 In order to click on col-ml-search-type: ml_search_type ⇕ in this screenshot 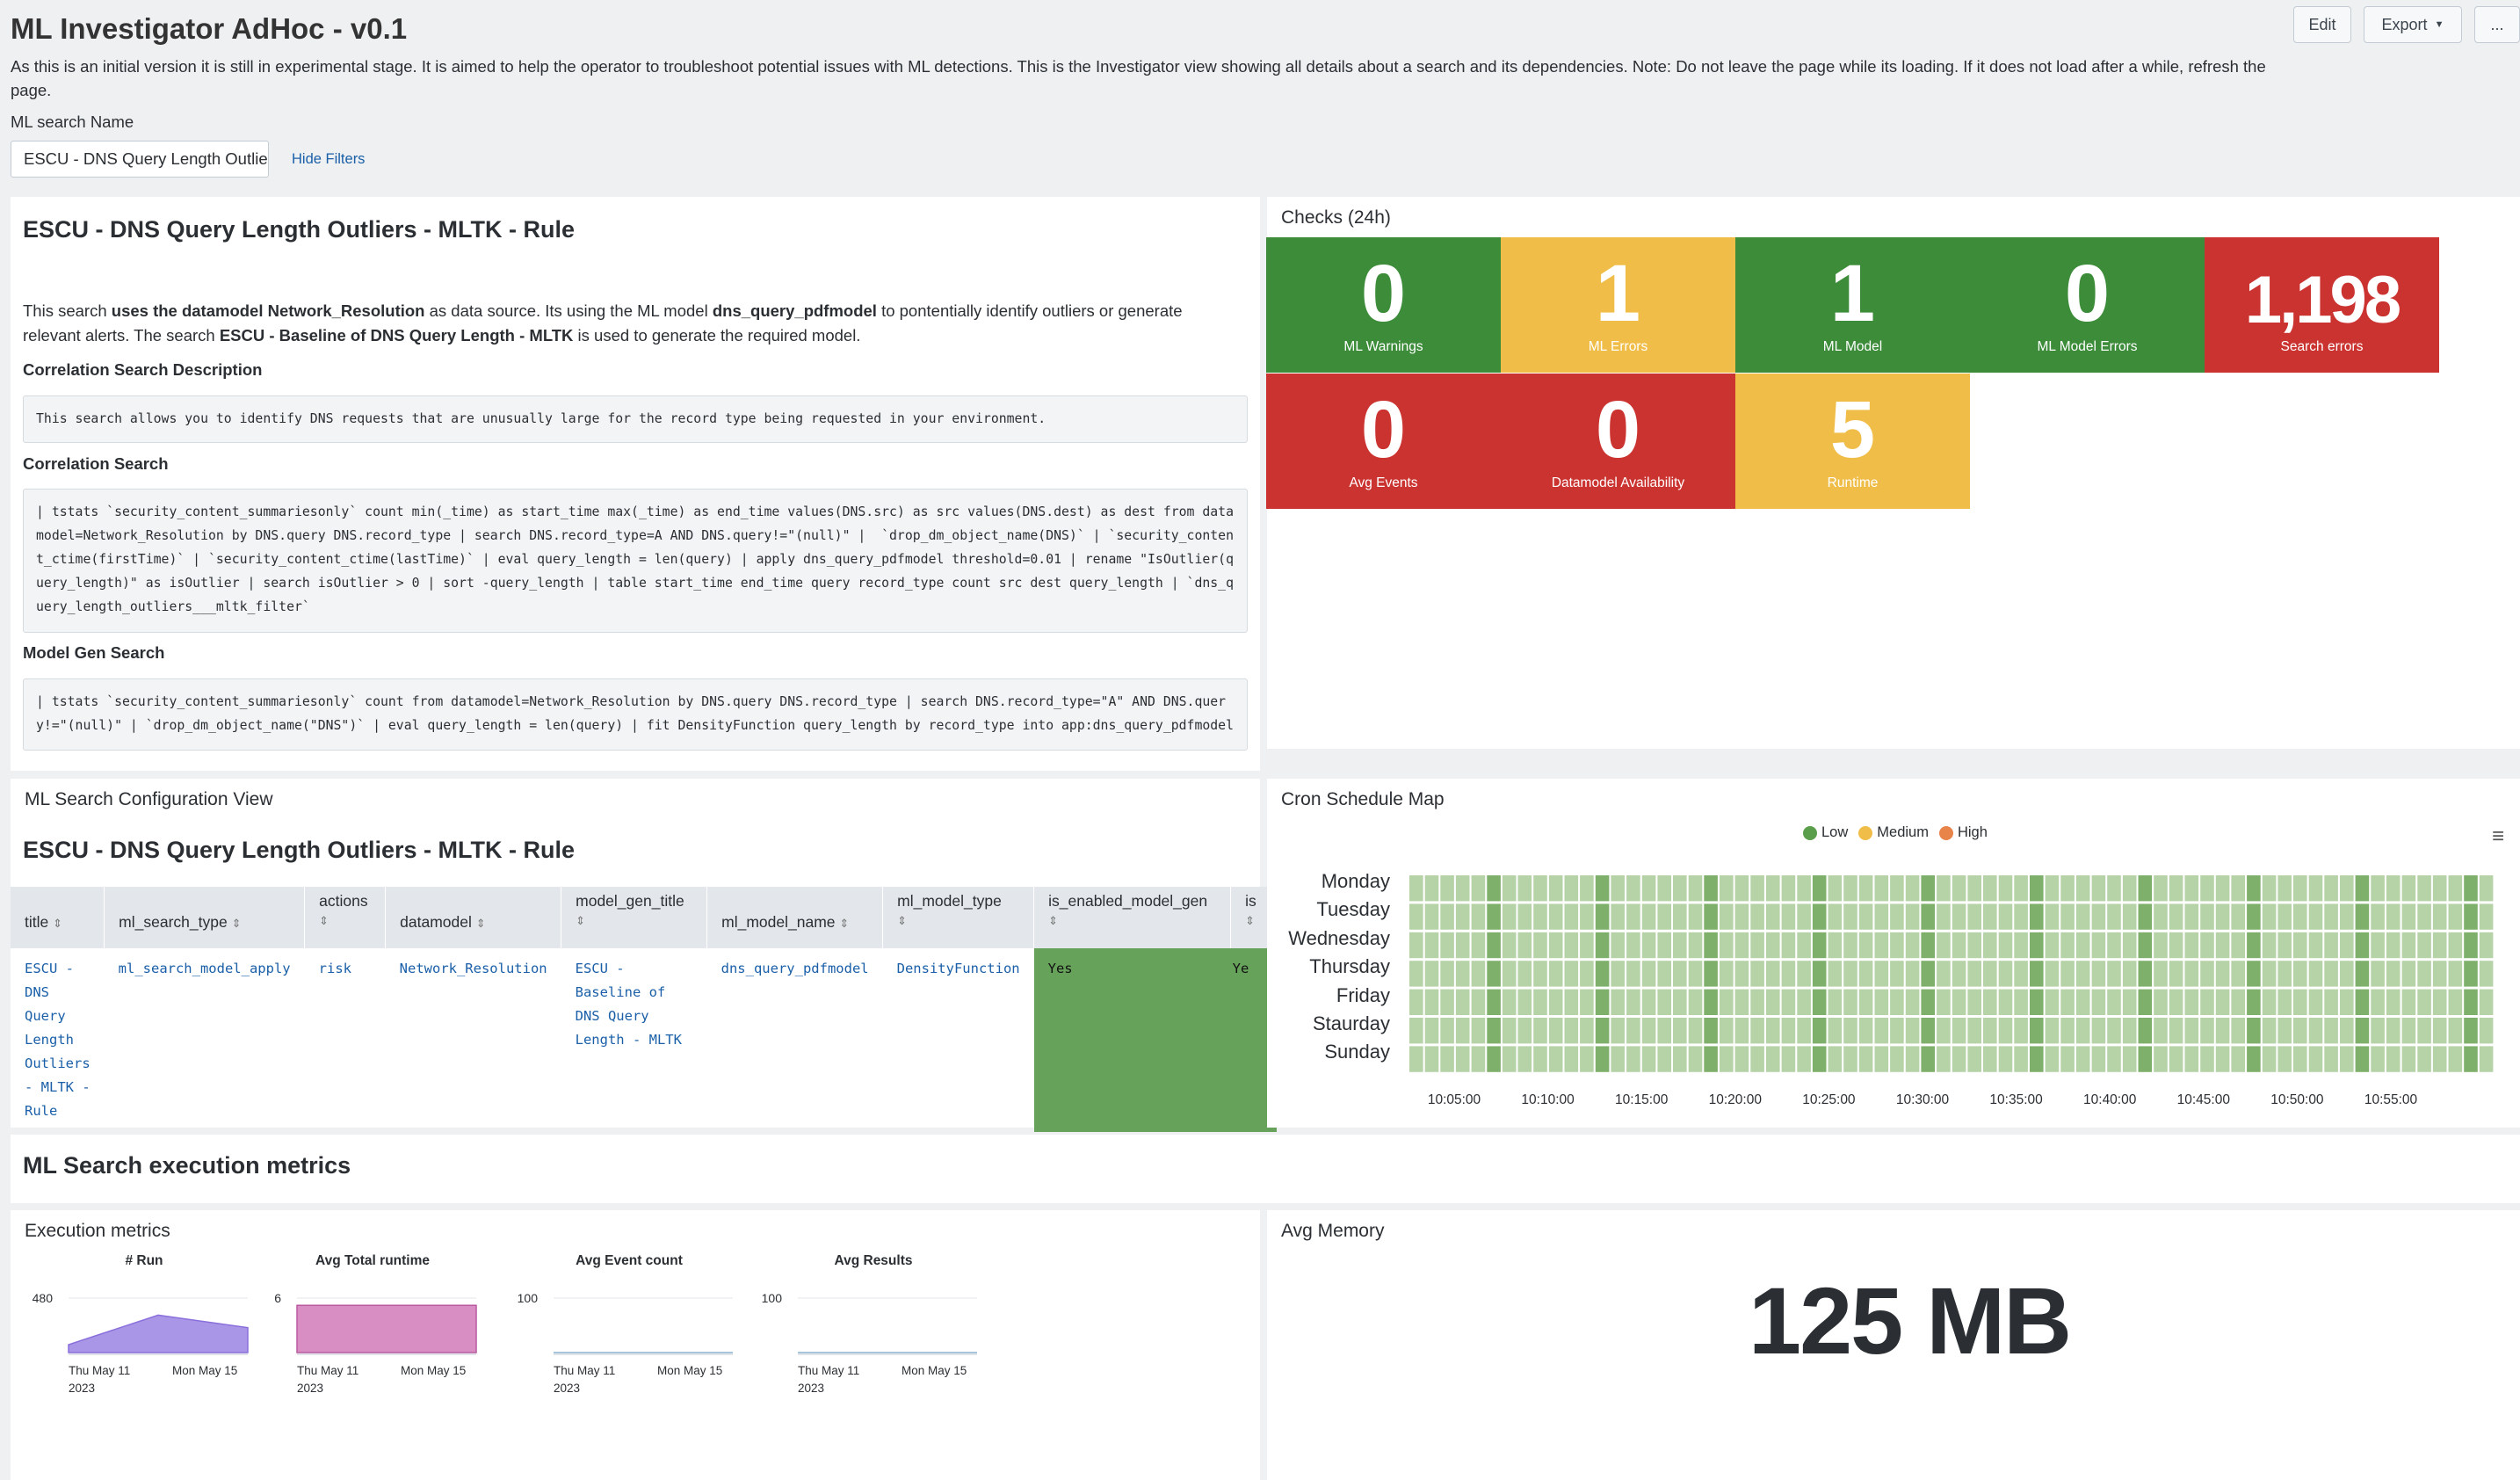, I will do `click(205, 918)`.